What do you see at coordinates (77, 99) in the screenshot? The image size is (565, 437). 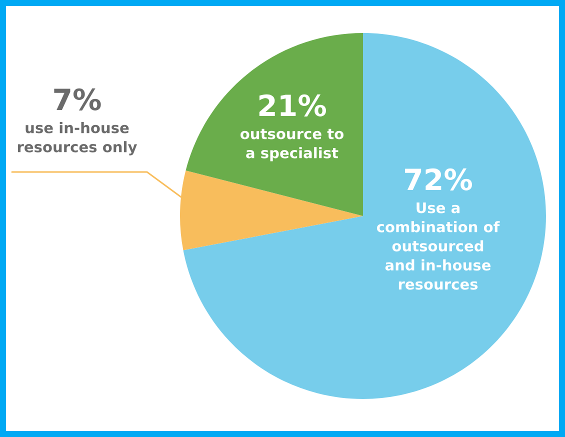 I see `data-label: 7%` at bounding box center [77, 99].